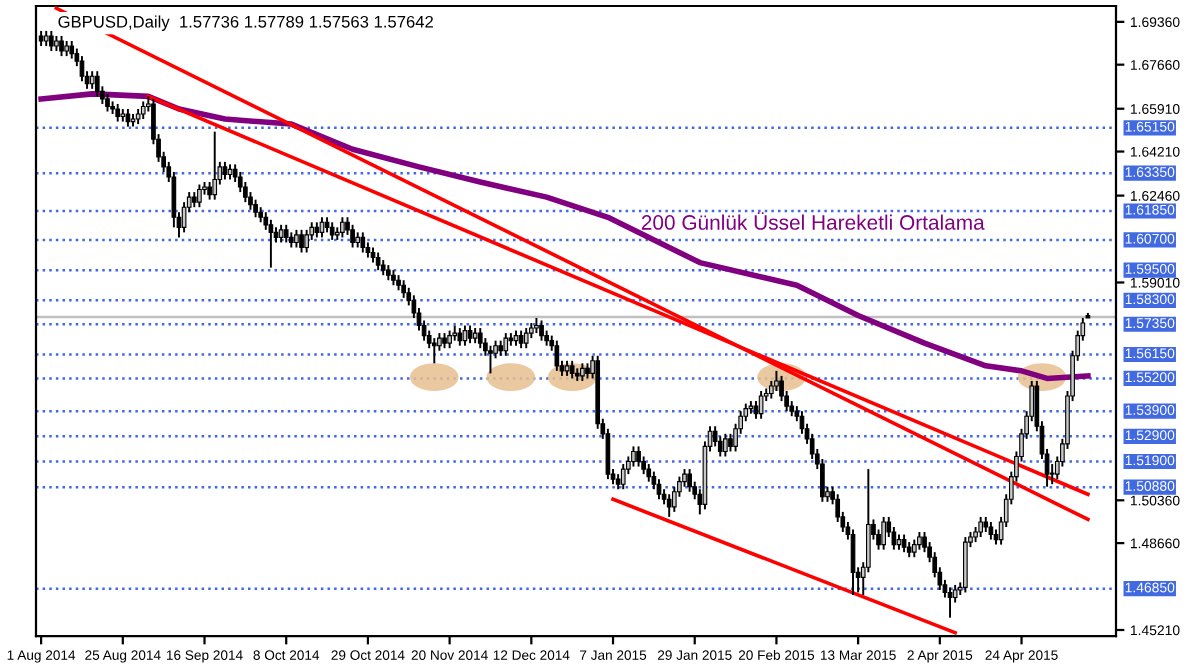 This screenshot has width=1200, height=666. Describe the element at coordinates (245, 23) in the screenshot. I see `text: GBPUSD,Daily 1.57736 1.57789 1.57563 1.57642` at that location.